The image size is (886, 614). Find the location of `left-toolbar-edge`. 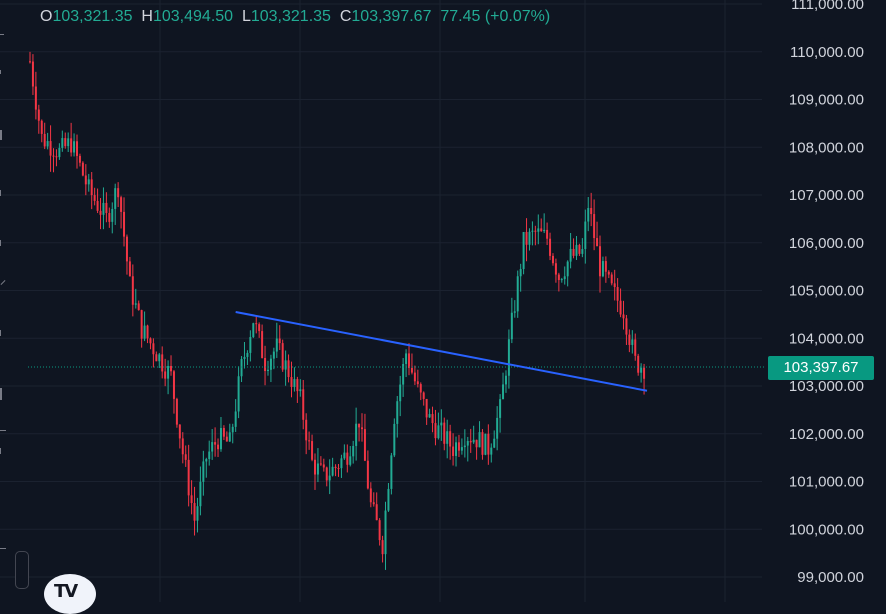

left-toolbar-edge is located at coordinates (6, 301).